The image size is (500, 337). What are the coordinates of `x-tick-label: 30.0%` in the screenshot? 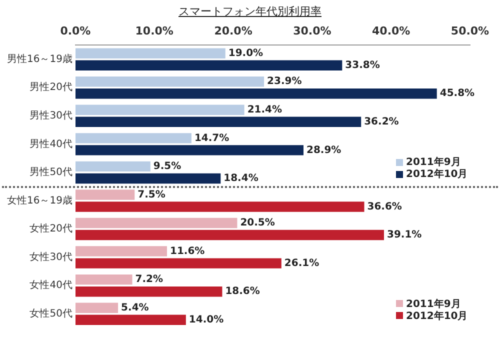 It's located at (312, 31).